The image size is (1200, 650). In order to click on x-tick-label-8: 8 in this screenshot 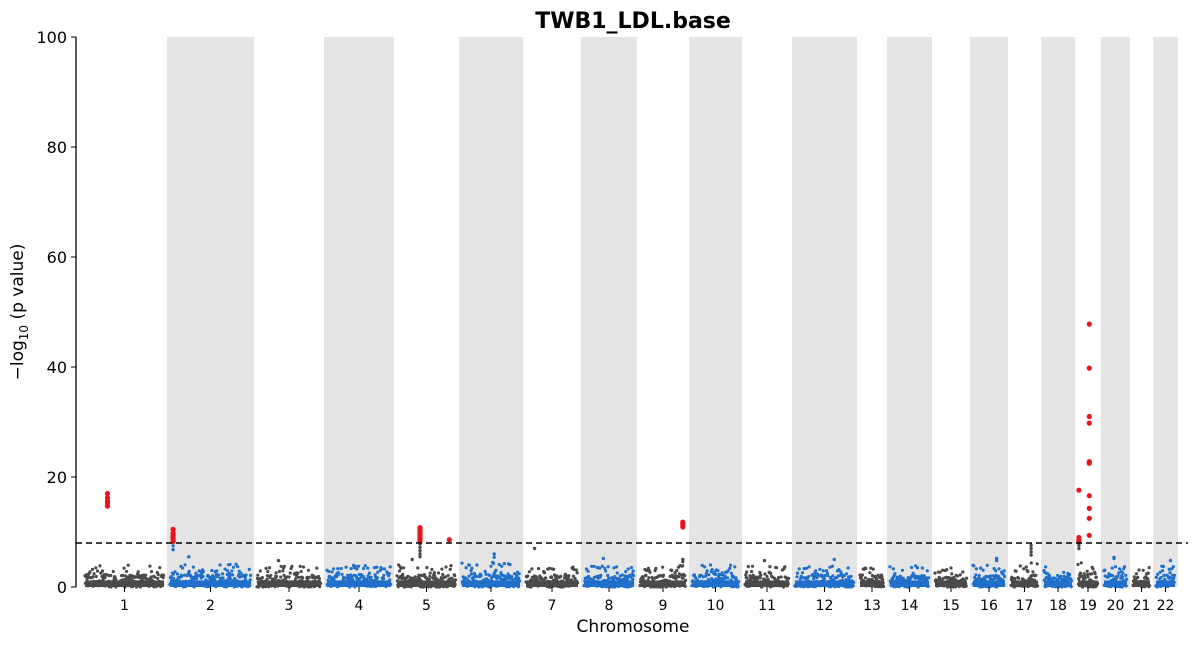, I will do `click(609, 606)`.